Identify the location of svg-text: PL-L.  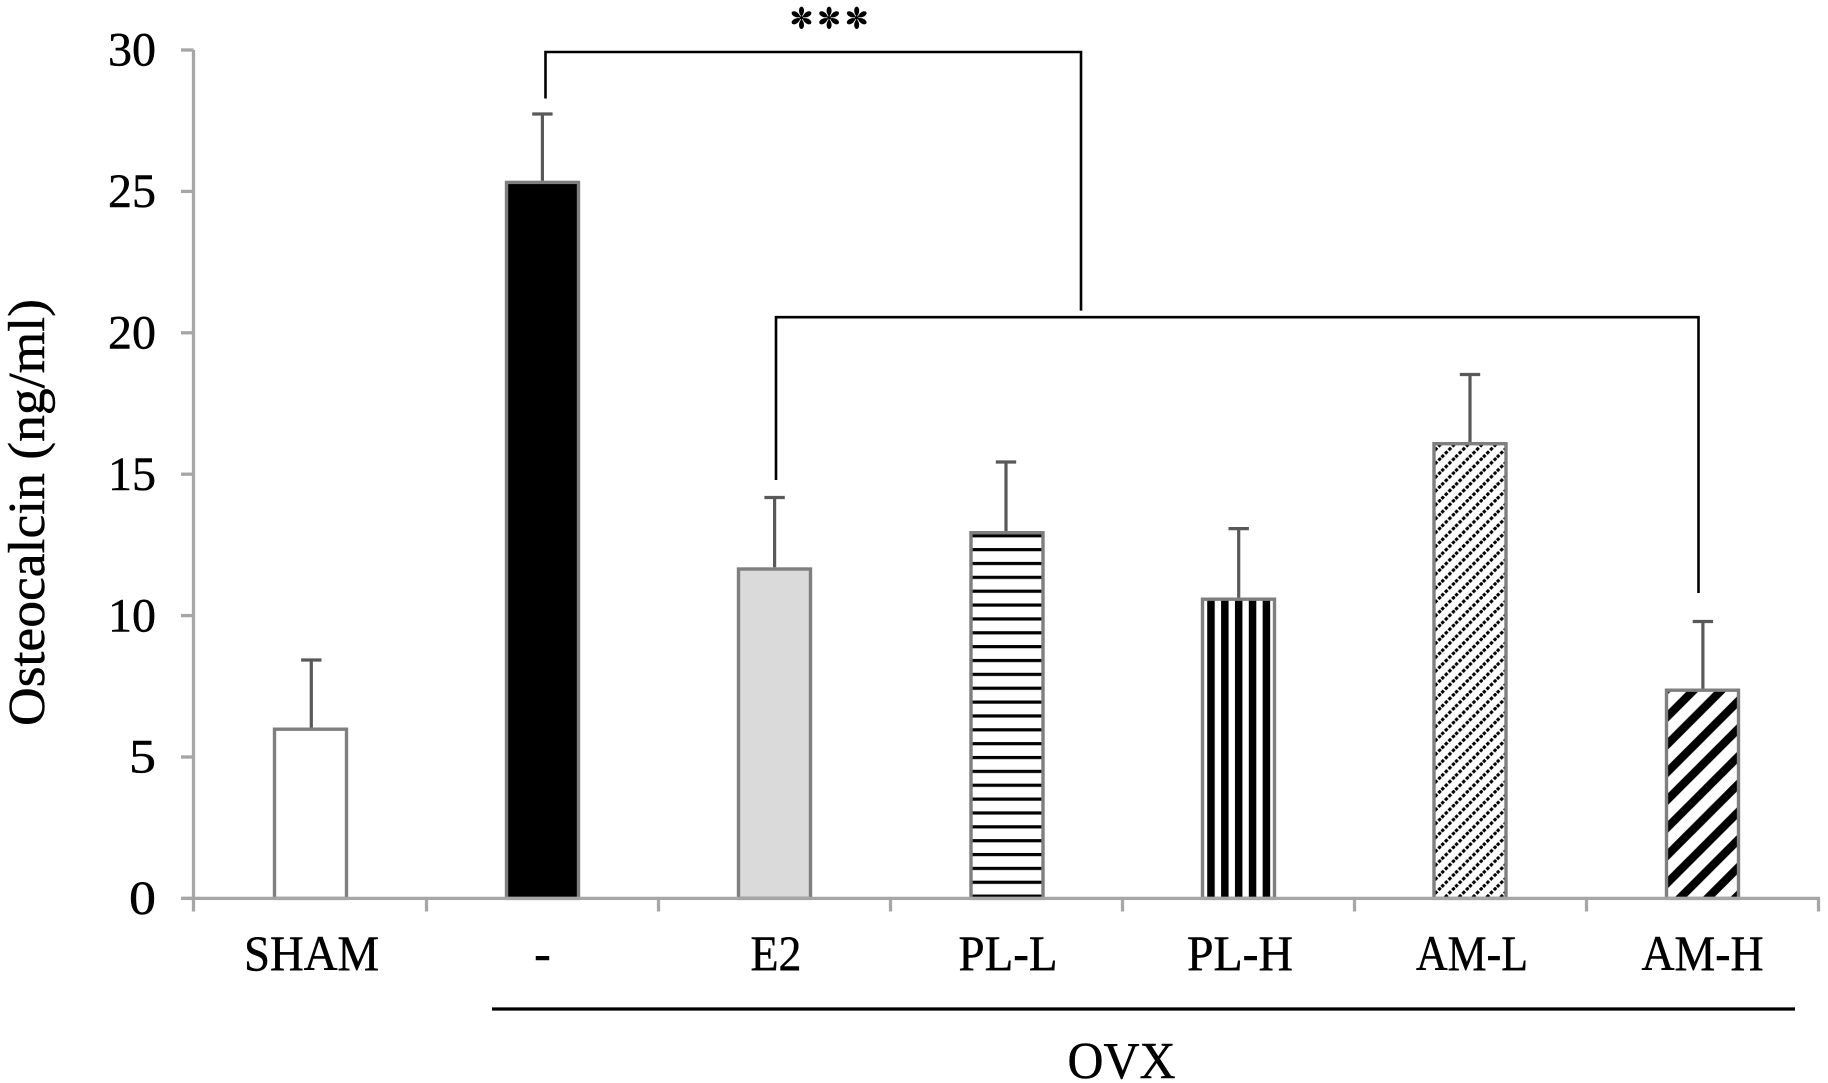
(1008, 953).